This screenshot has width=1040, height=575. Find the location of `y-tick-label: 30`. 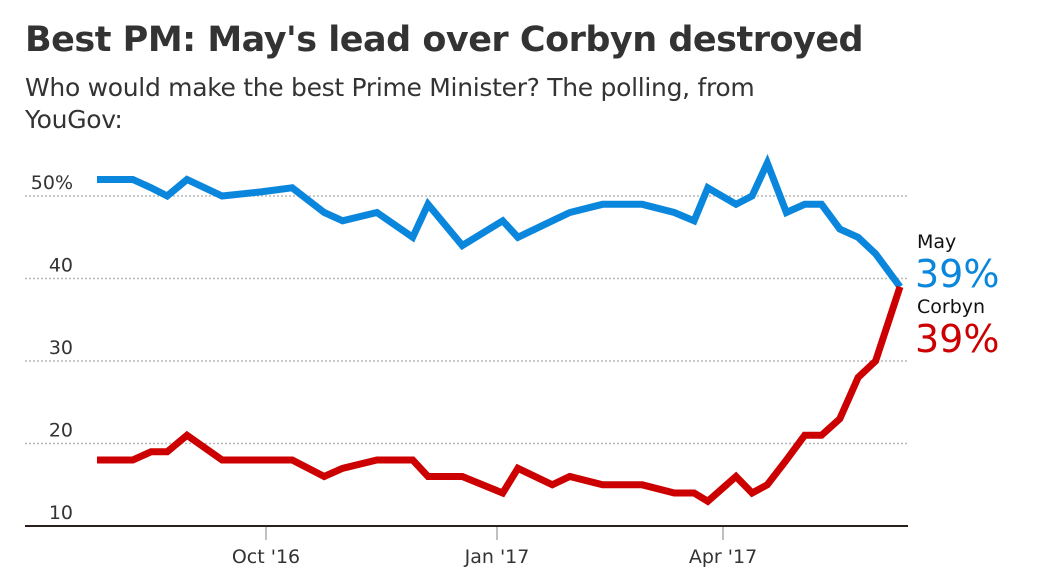

y-tick-label: 30 is located at coordinates (61, 348).